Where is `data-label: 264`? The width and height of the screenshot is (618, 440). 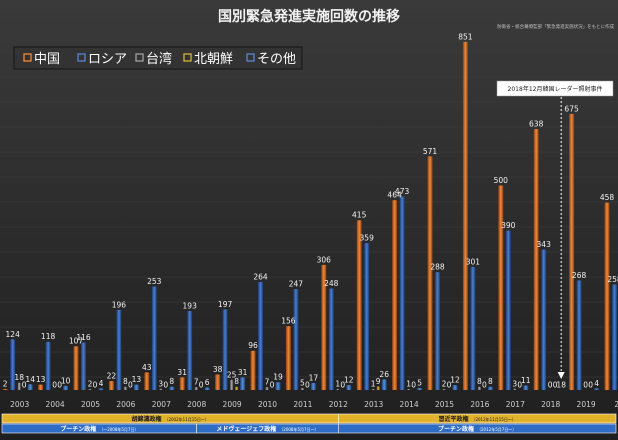 data-label: 264 is located at coordinates (260, 277).